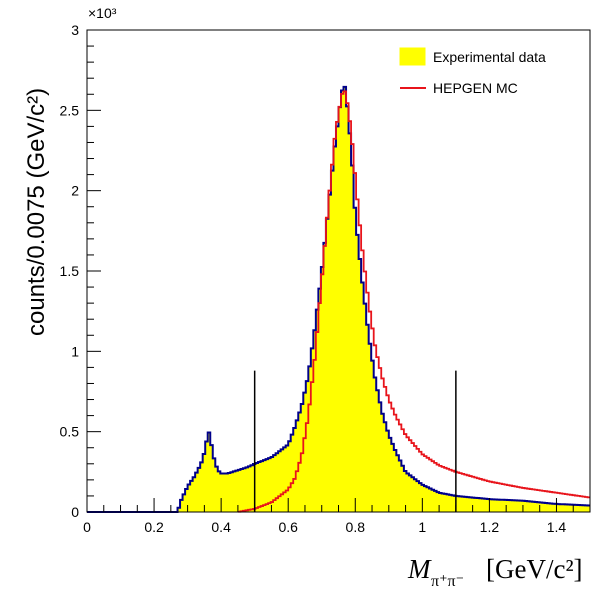 The image size is (603, 594). I want to click on x-axis-label-main: M, so click(419, 569).